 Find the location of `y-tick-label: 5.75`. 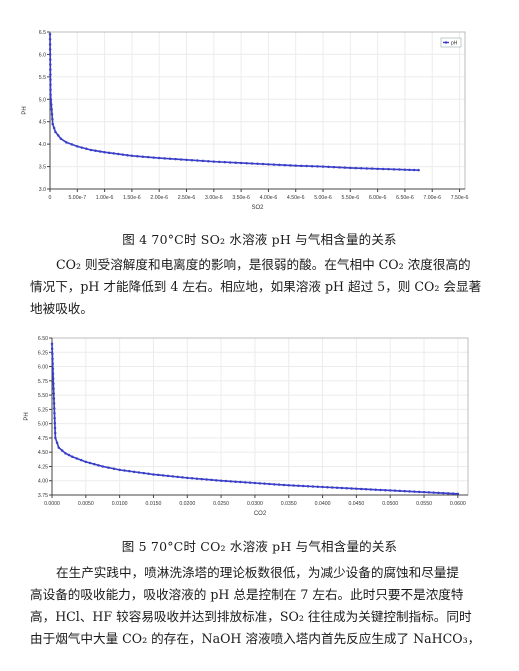

y-tick-label: 5.75 is located at coordinates (43, 382).